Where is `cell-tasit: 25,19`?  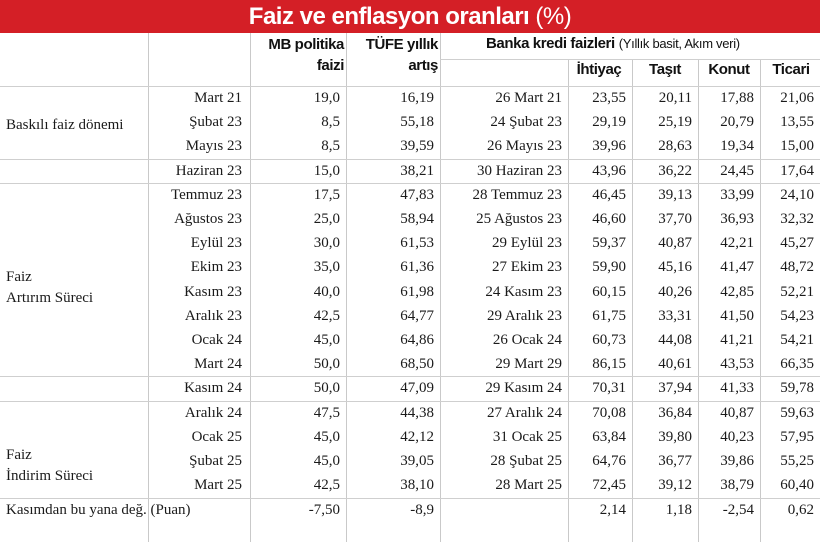 cell-tasit: 25,19 is located at coordinates (675, 122).